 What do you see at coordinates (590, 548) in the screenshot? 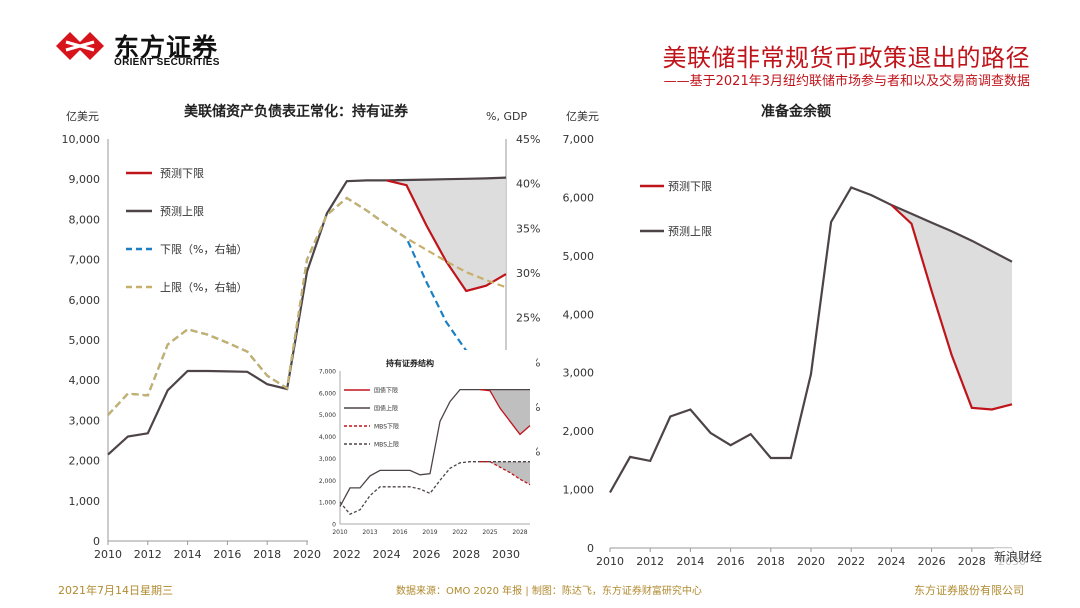
I see `chart2-y-tick-label: 0` at bounding box center [590, 548].